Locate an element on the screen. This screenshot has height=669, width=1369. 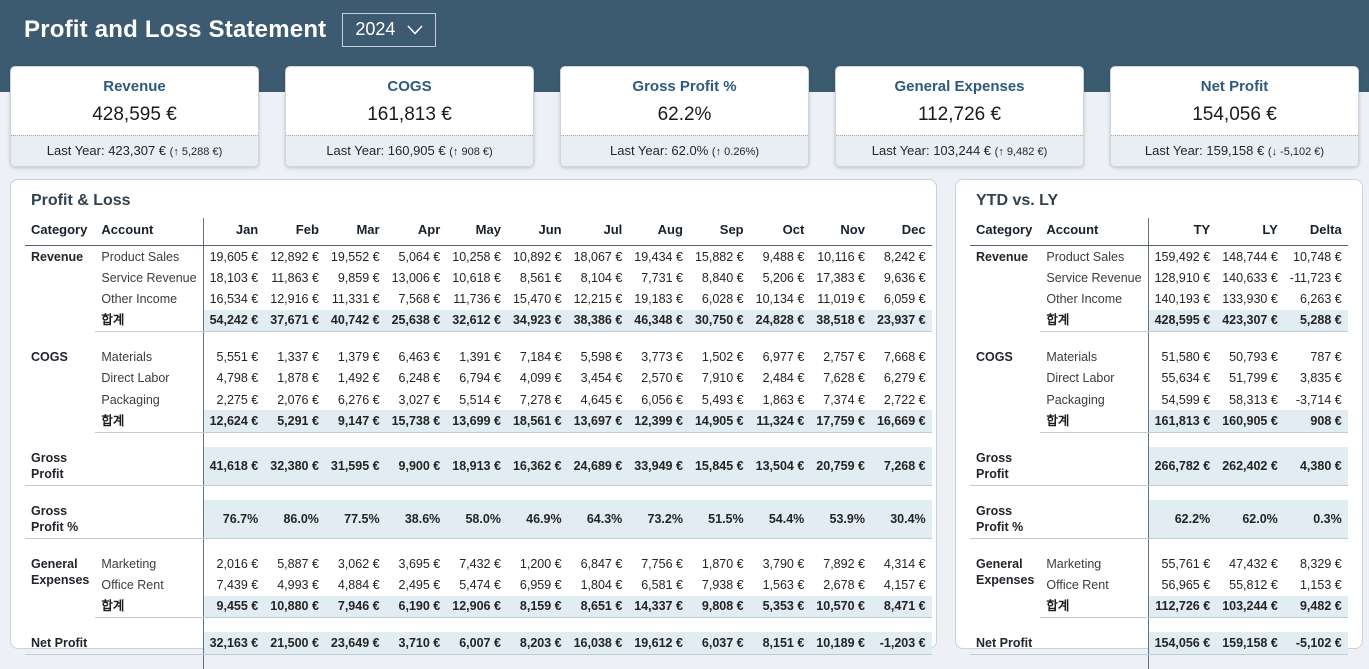
value-cell: 159,492 € is located at coordinates (1182, 256).